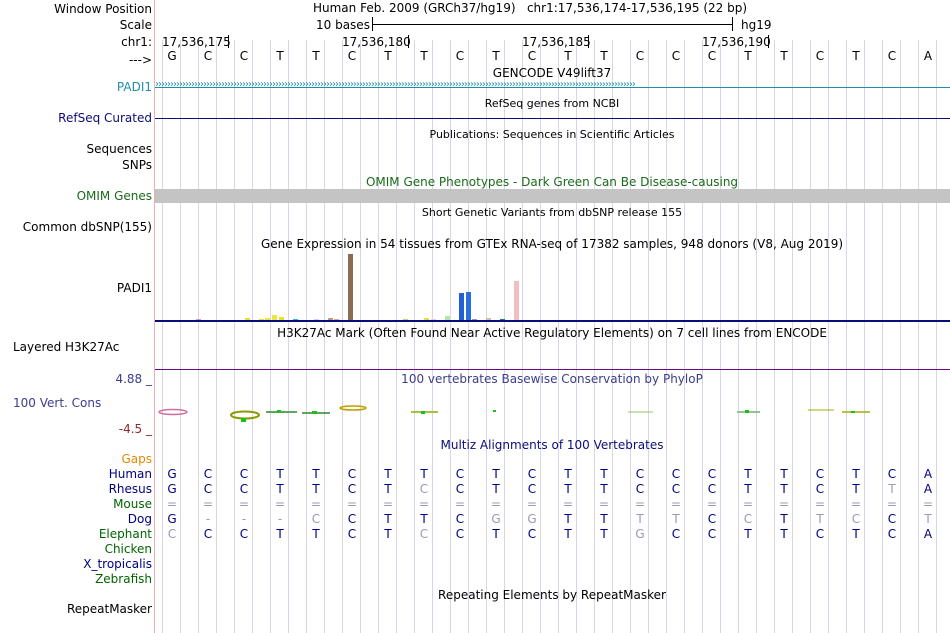 The width and height of the screenshot is (950, 633). I want to click on gtex-bar-pituitary, so click(447, 319).